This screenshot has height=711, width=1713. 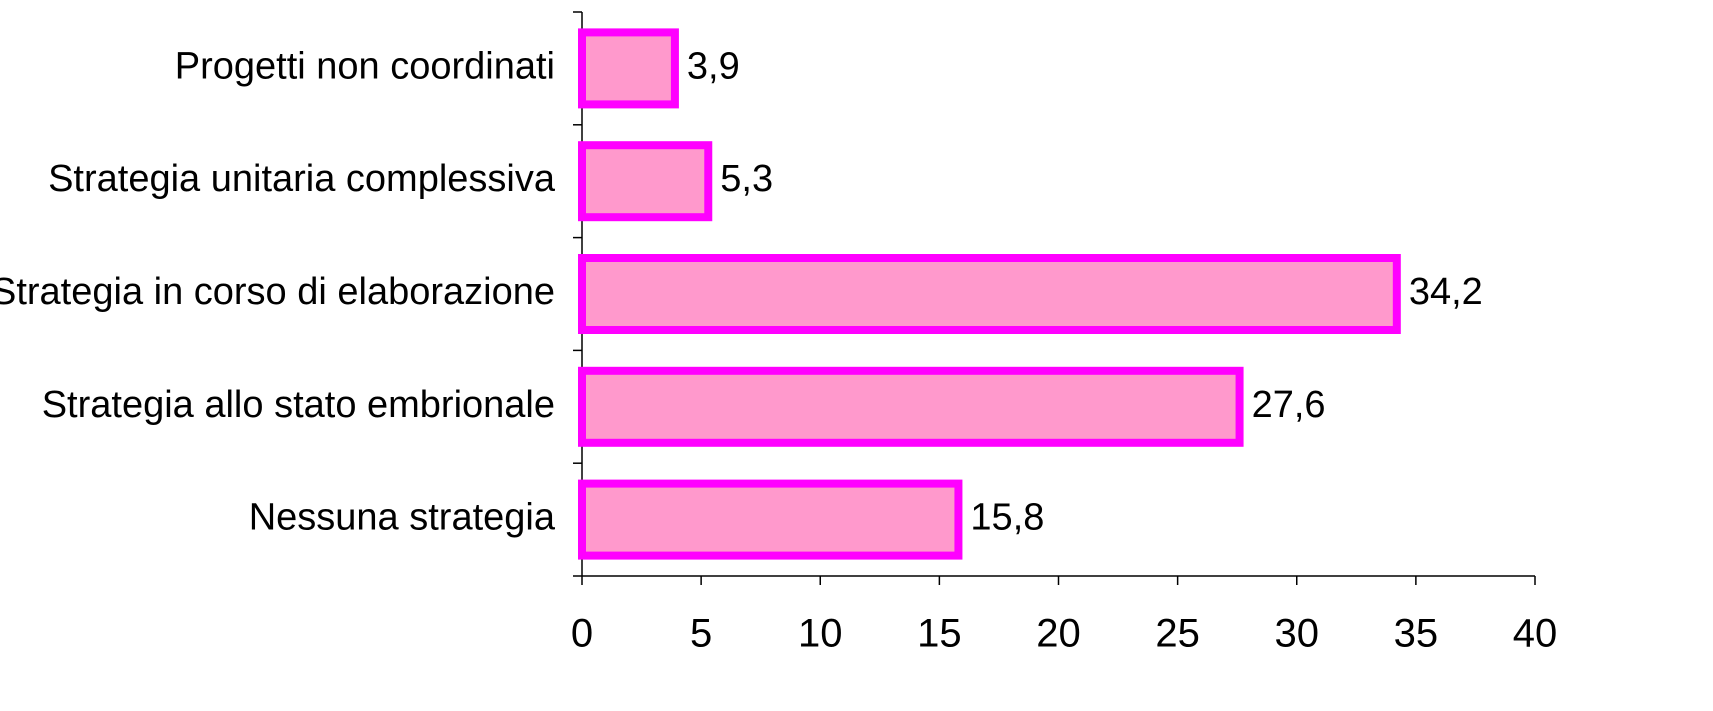 What do you see at coordinates (365, 66) in the screenshot?
I see `category-label: Progetti non coordinati` at bounding box center [365, 66].